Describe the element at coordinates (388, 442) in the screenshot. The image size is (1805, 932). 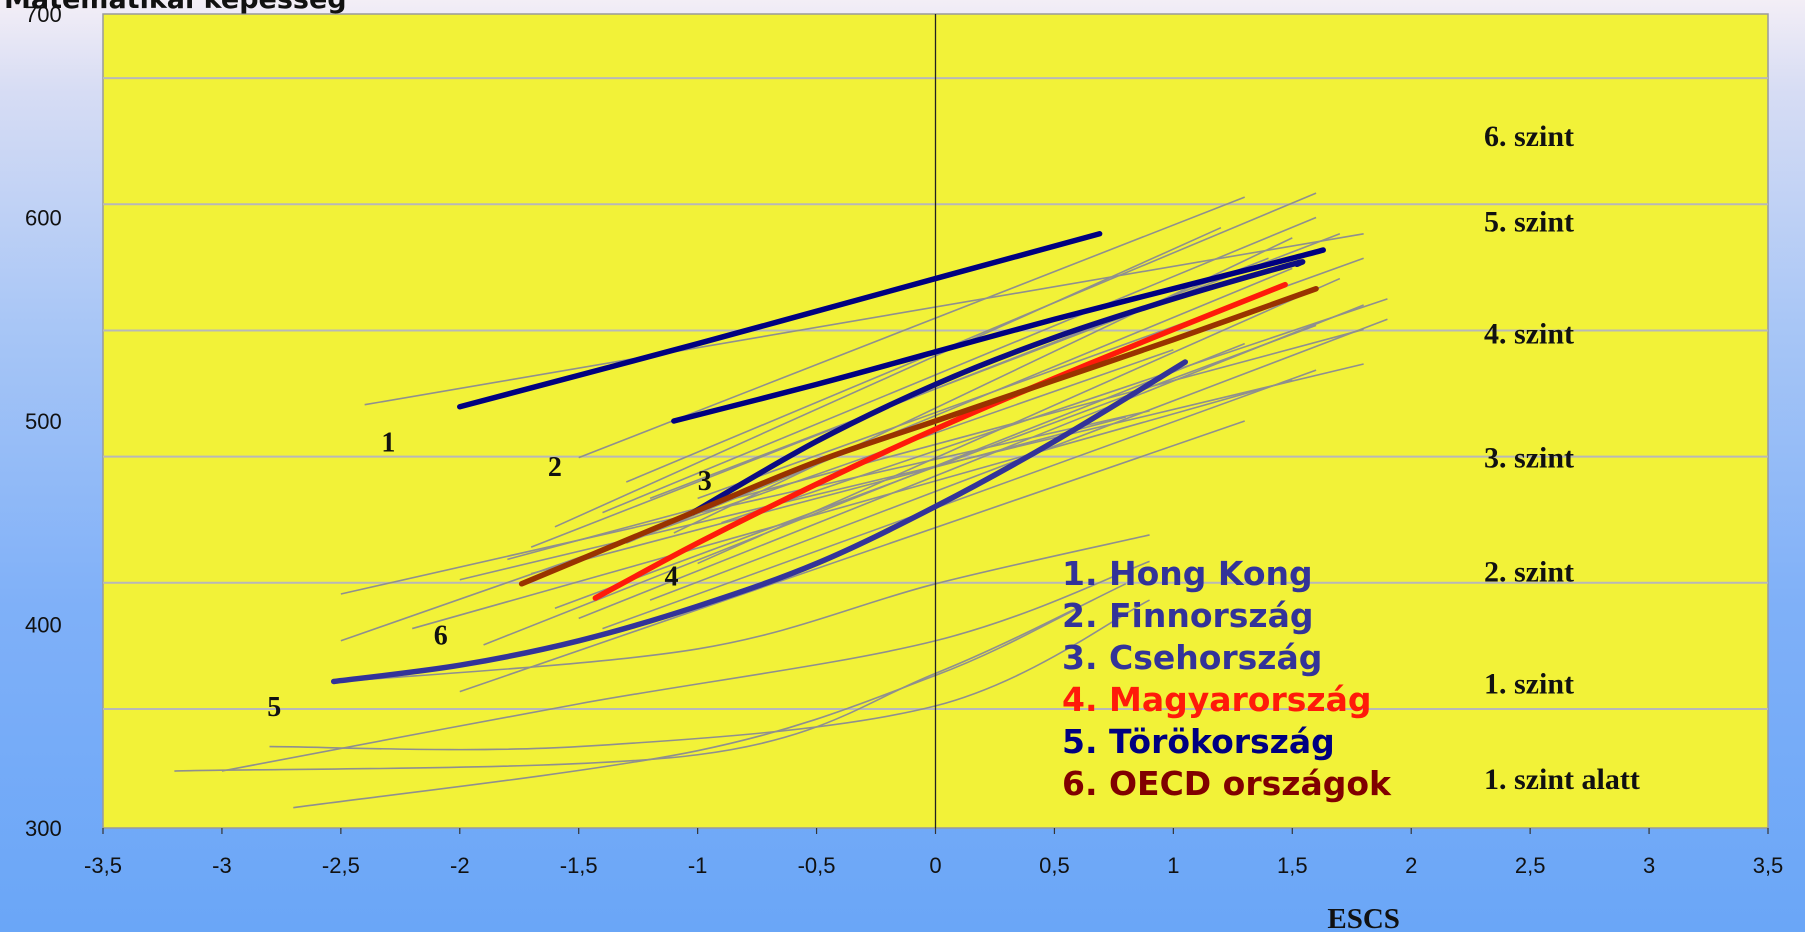
I see `curve-number-label: 1` at that location.